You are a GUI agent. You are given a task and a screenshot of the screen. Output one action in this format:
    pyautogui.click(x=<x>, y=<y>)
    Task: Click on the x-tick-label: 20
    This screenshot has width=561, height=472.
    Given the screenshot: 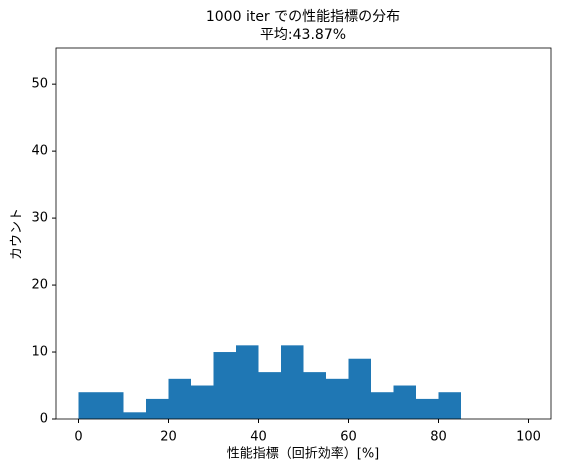 What is the action you would take?
    pyautogui.click(x=168, y=437)
    